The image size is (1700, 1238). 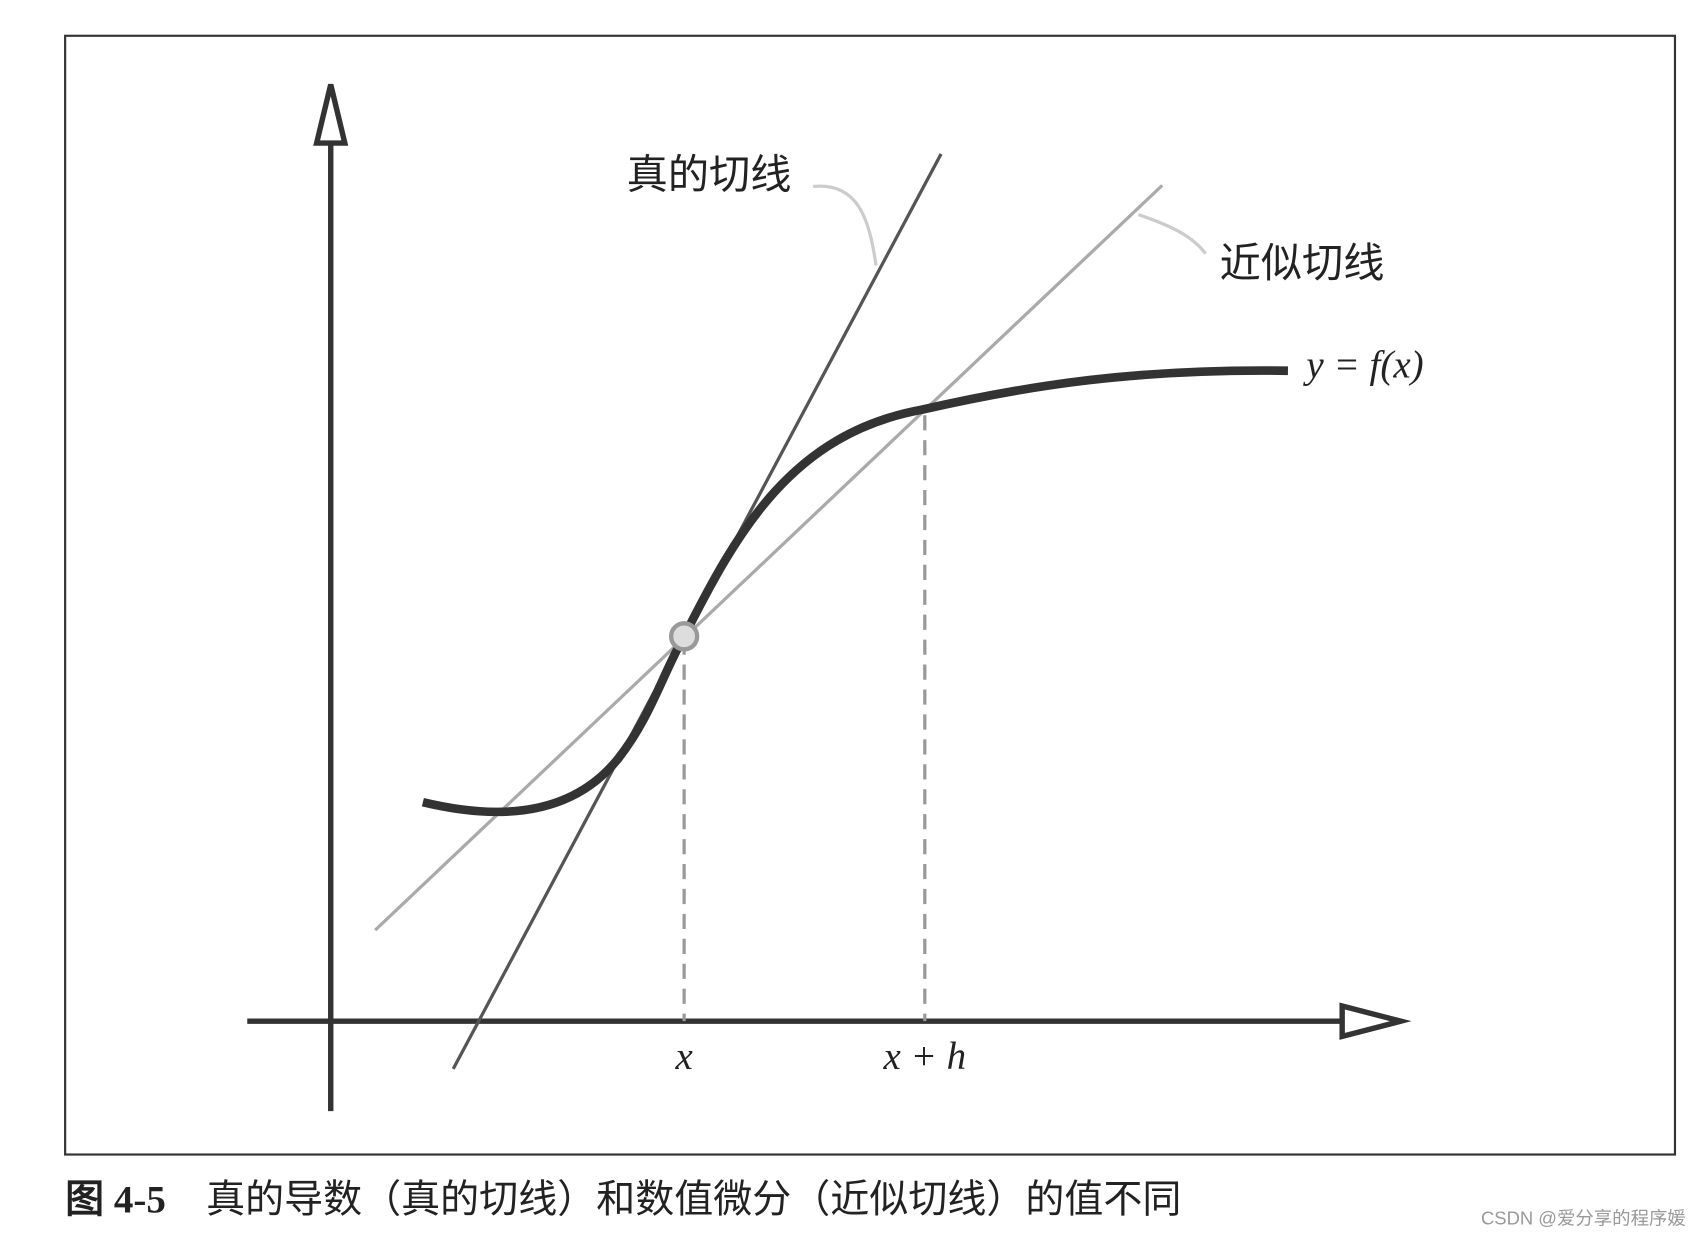 I want to click on label-x-h: x + h, so click(x=924, y=1056).